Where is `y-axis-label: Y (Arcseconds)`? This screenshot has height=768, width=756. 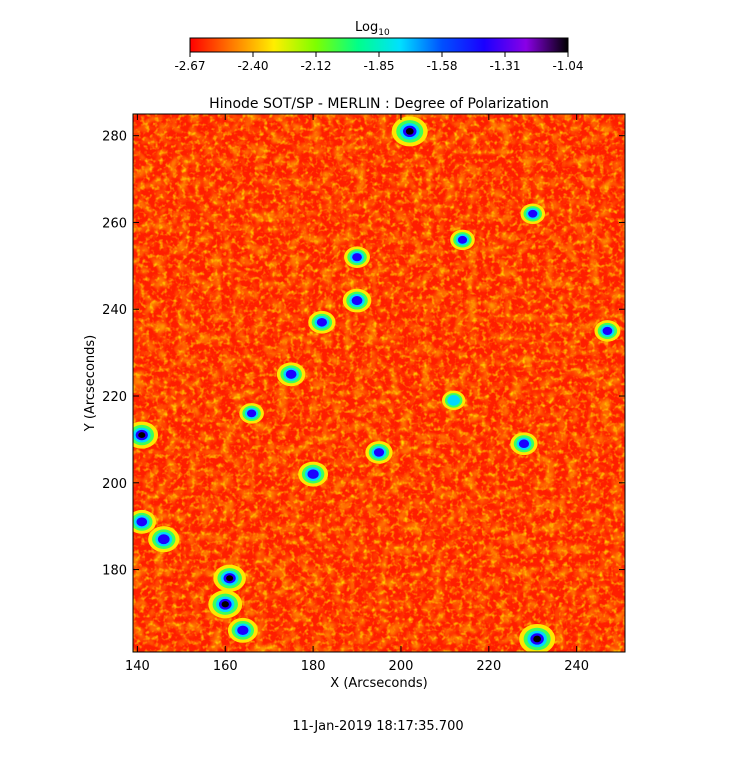
y-axis-label: Y (Arcseconds) is located at coordinates (90, 383).